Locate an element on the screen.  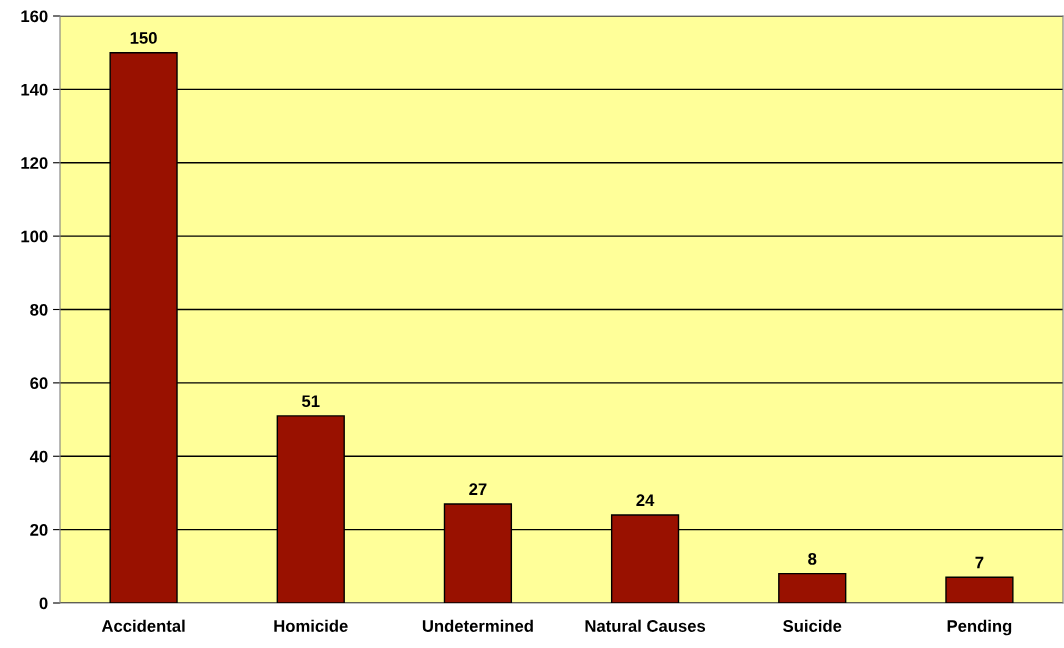
x-tick-label: Homicide is located at coordinates (311, 625).